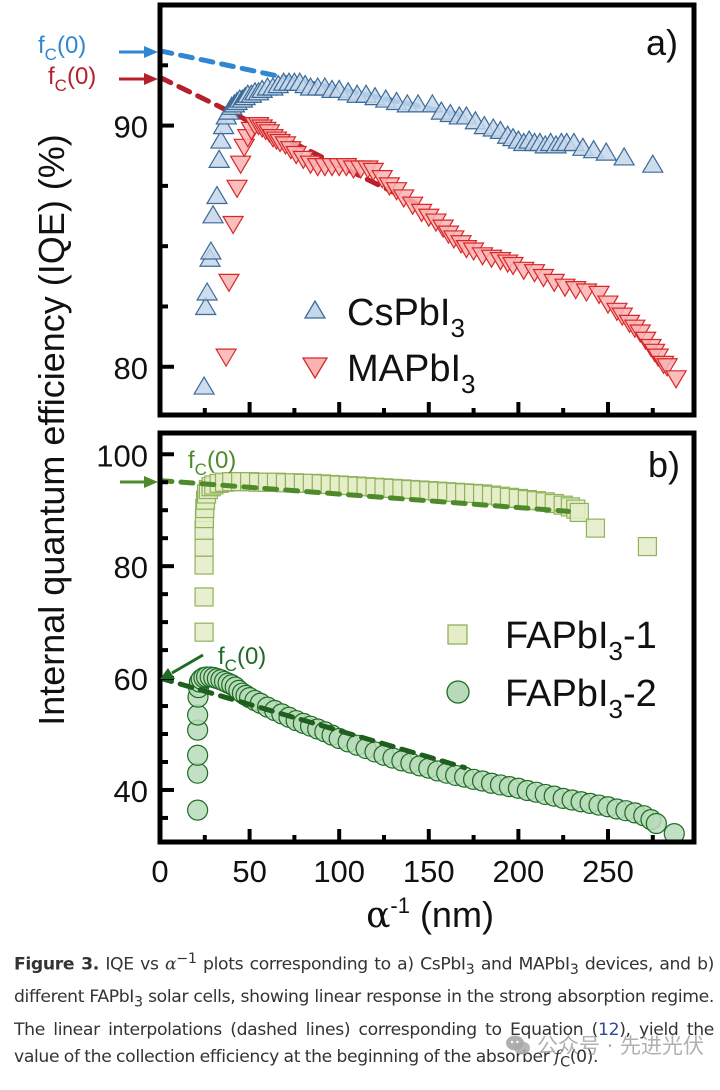 The height and width of the screenshot is (1090, 720). I want to click on x-tick-label: 200, so click(519, 871).